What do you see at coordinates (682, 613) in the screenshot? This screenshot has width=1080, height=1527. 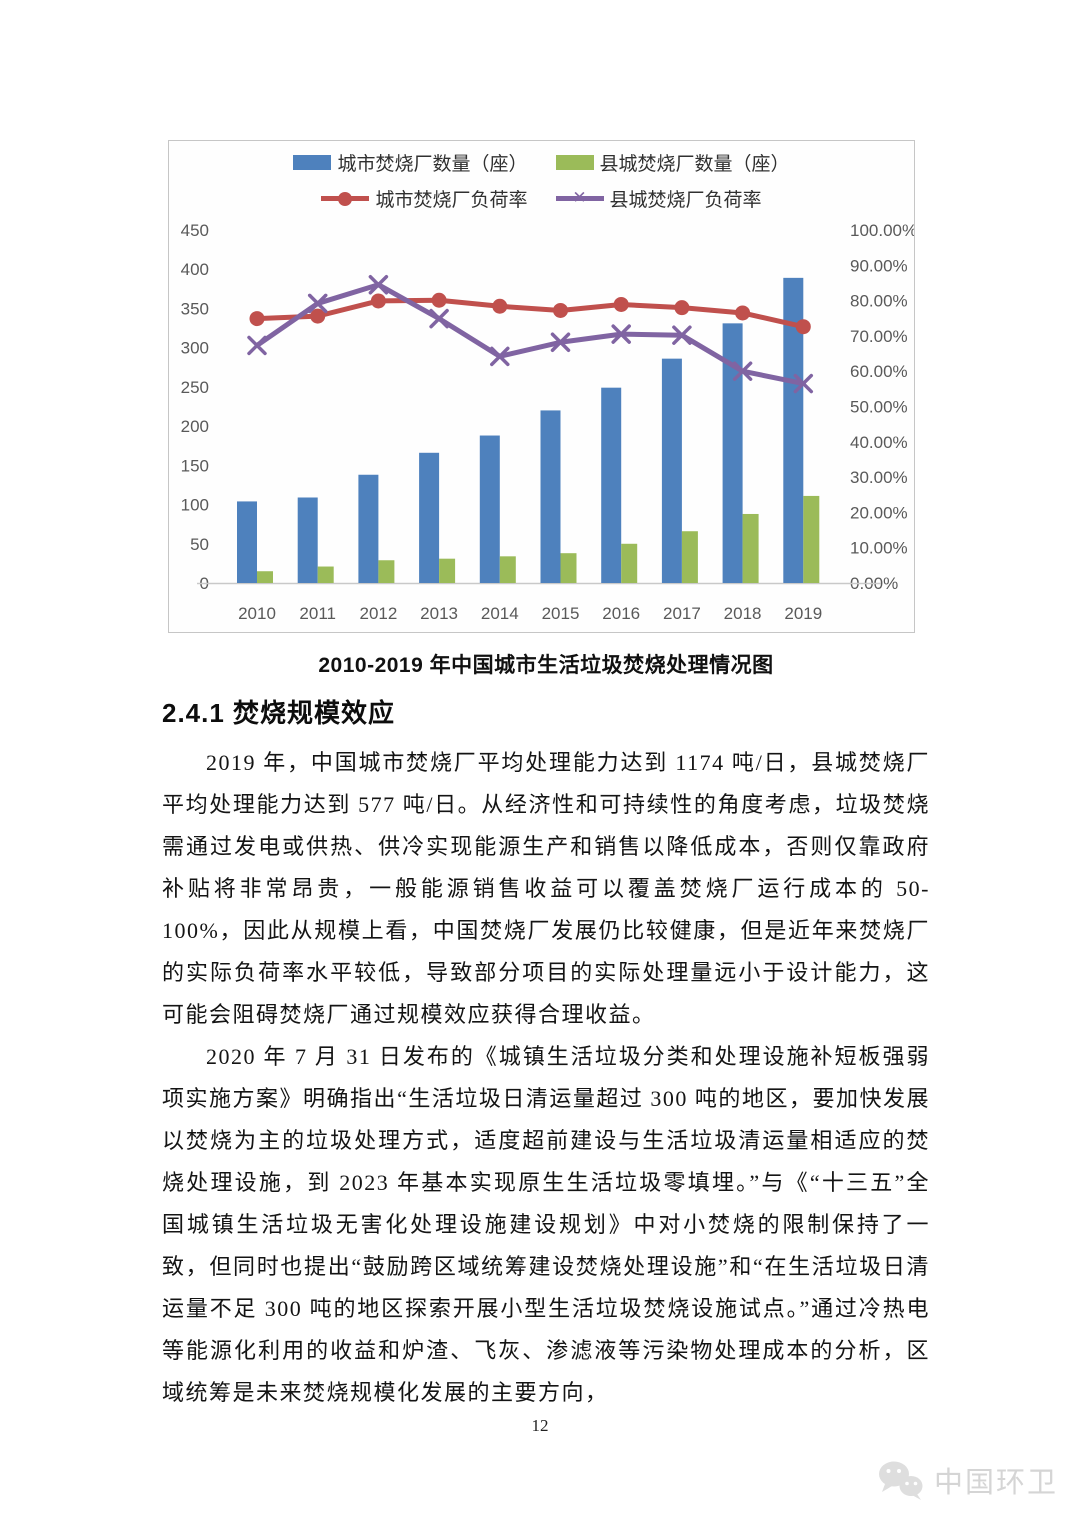 I see `svg-text: 2017` at bounding box center [682, 613].